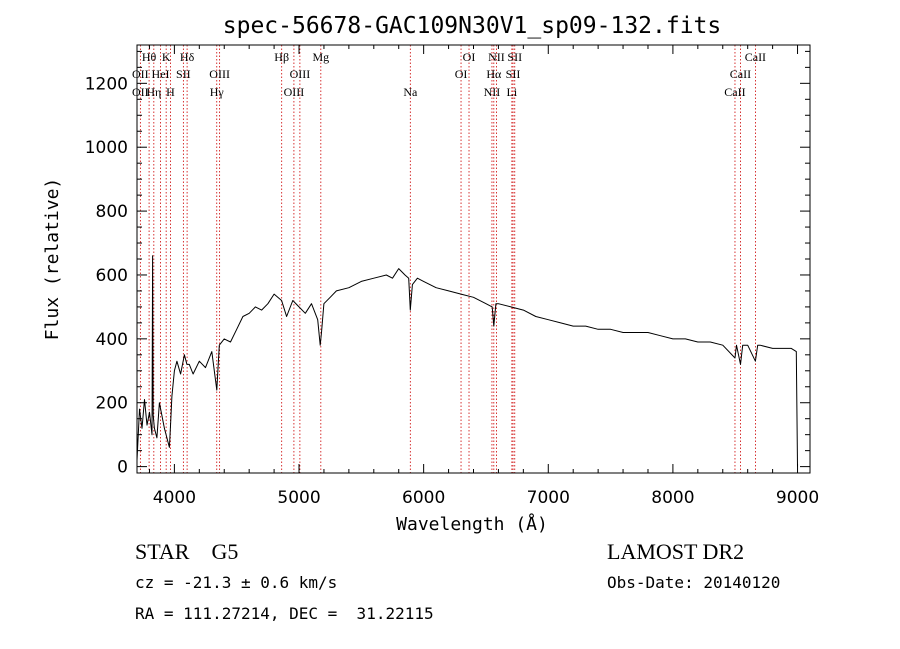 The width and height of the screenshot is (900, 649). What do you see at coordinates (494, 74) in the screenshot?
I see `line-label: Hα` at bounding box center [494, 74].